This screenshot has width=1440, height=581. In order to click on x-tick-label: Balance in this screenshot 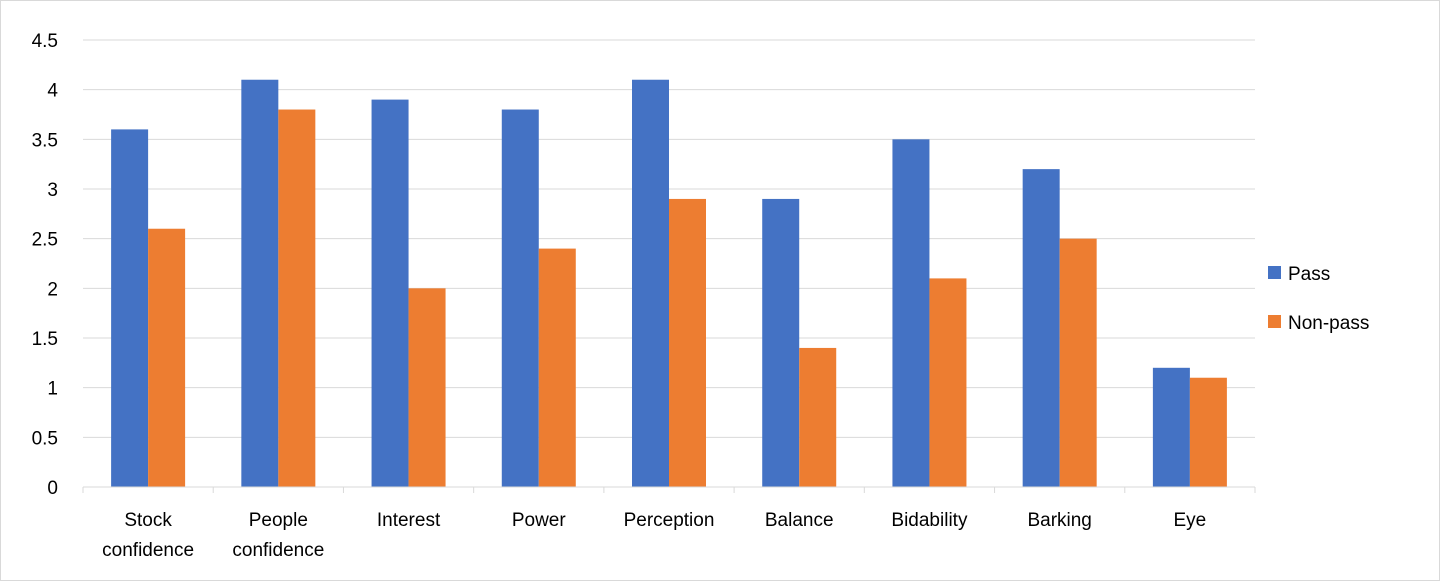, I will do `click(799, 520)`.